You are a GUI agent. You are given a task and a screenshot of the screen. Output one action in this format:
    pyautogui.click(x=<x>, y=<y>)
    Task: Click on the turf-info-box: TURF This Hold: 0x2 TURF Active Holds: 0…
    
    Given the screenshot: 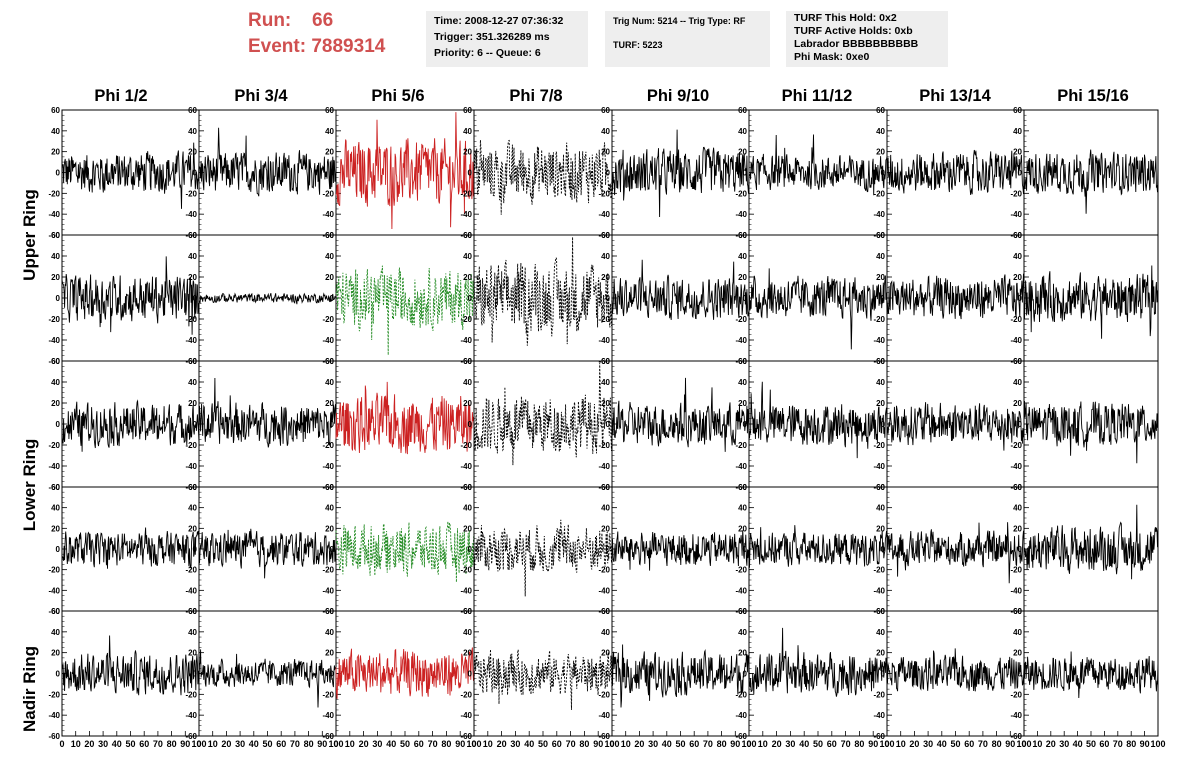 What is the action you would take?
    pyautogui.click(x=867, y=39)
    